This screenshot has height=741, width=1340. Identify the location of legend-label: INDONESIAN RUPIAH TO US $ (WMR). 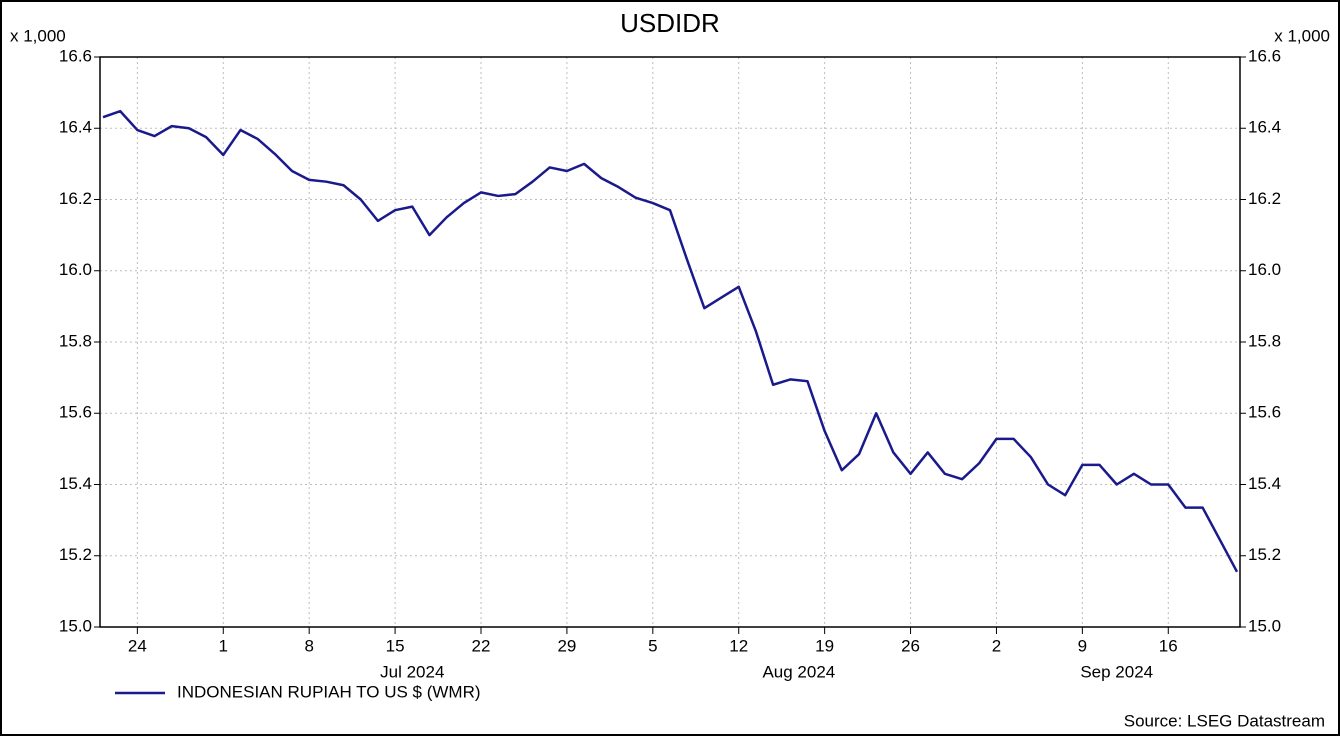
(329, 691).